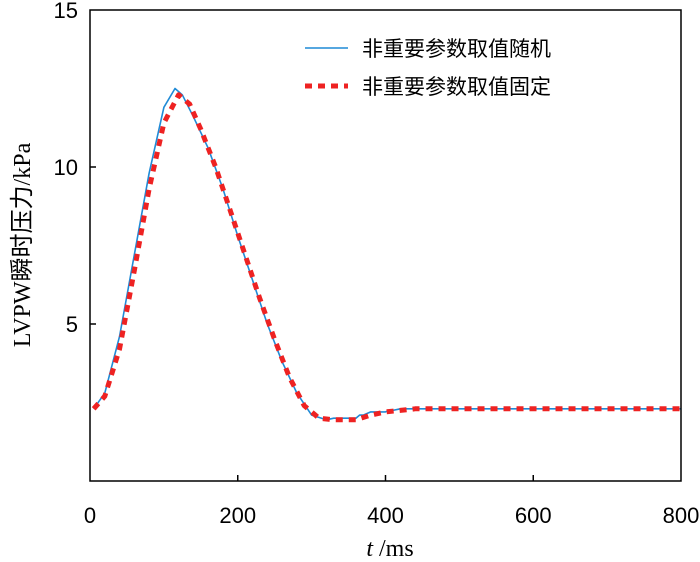 The height and width of the screenshot is (562, 700). What do you see at coordinates (72, 324) in the screenshot?
I see `y-tick-label: 5` at bounding box center [72, 324].